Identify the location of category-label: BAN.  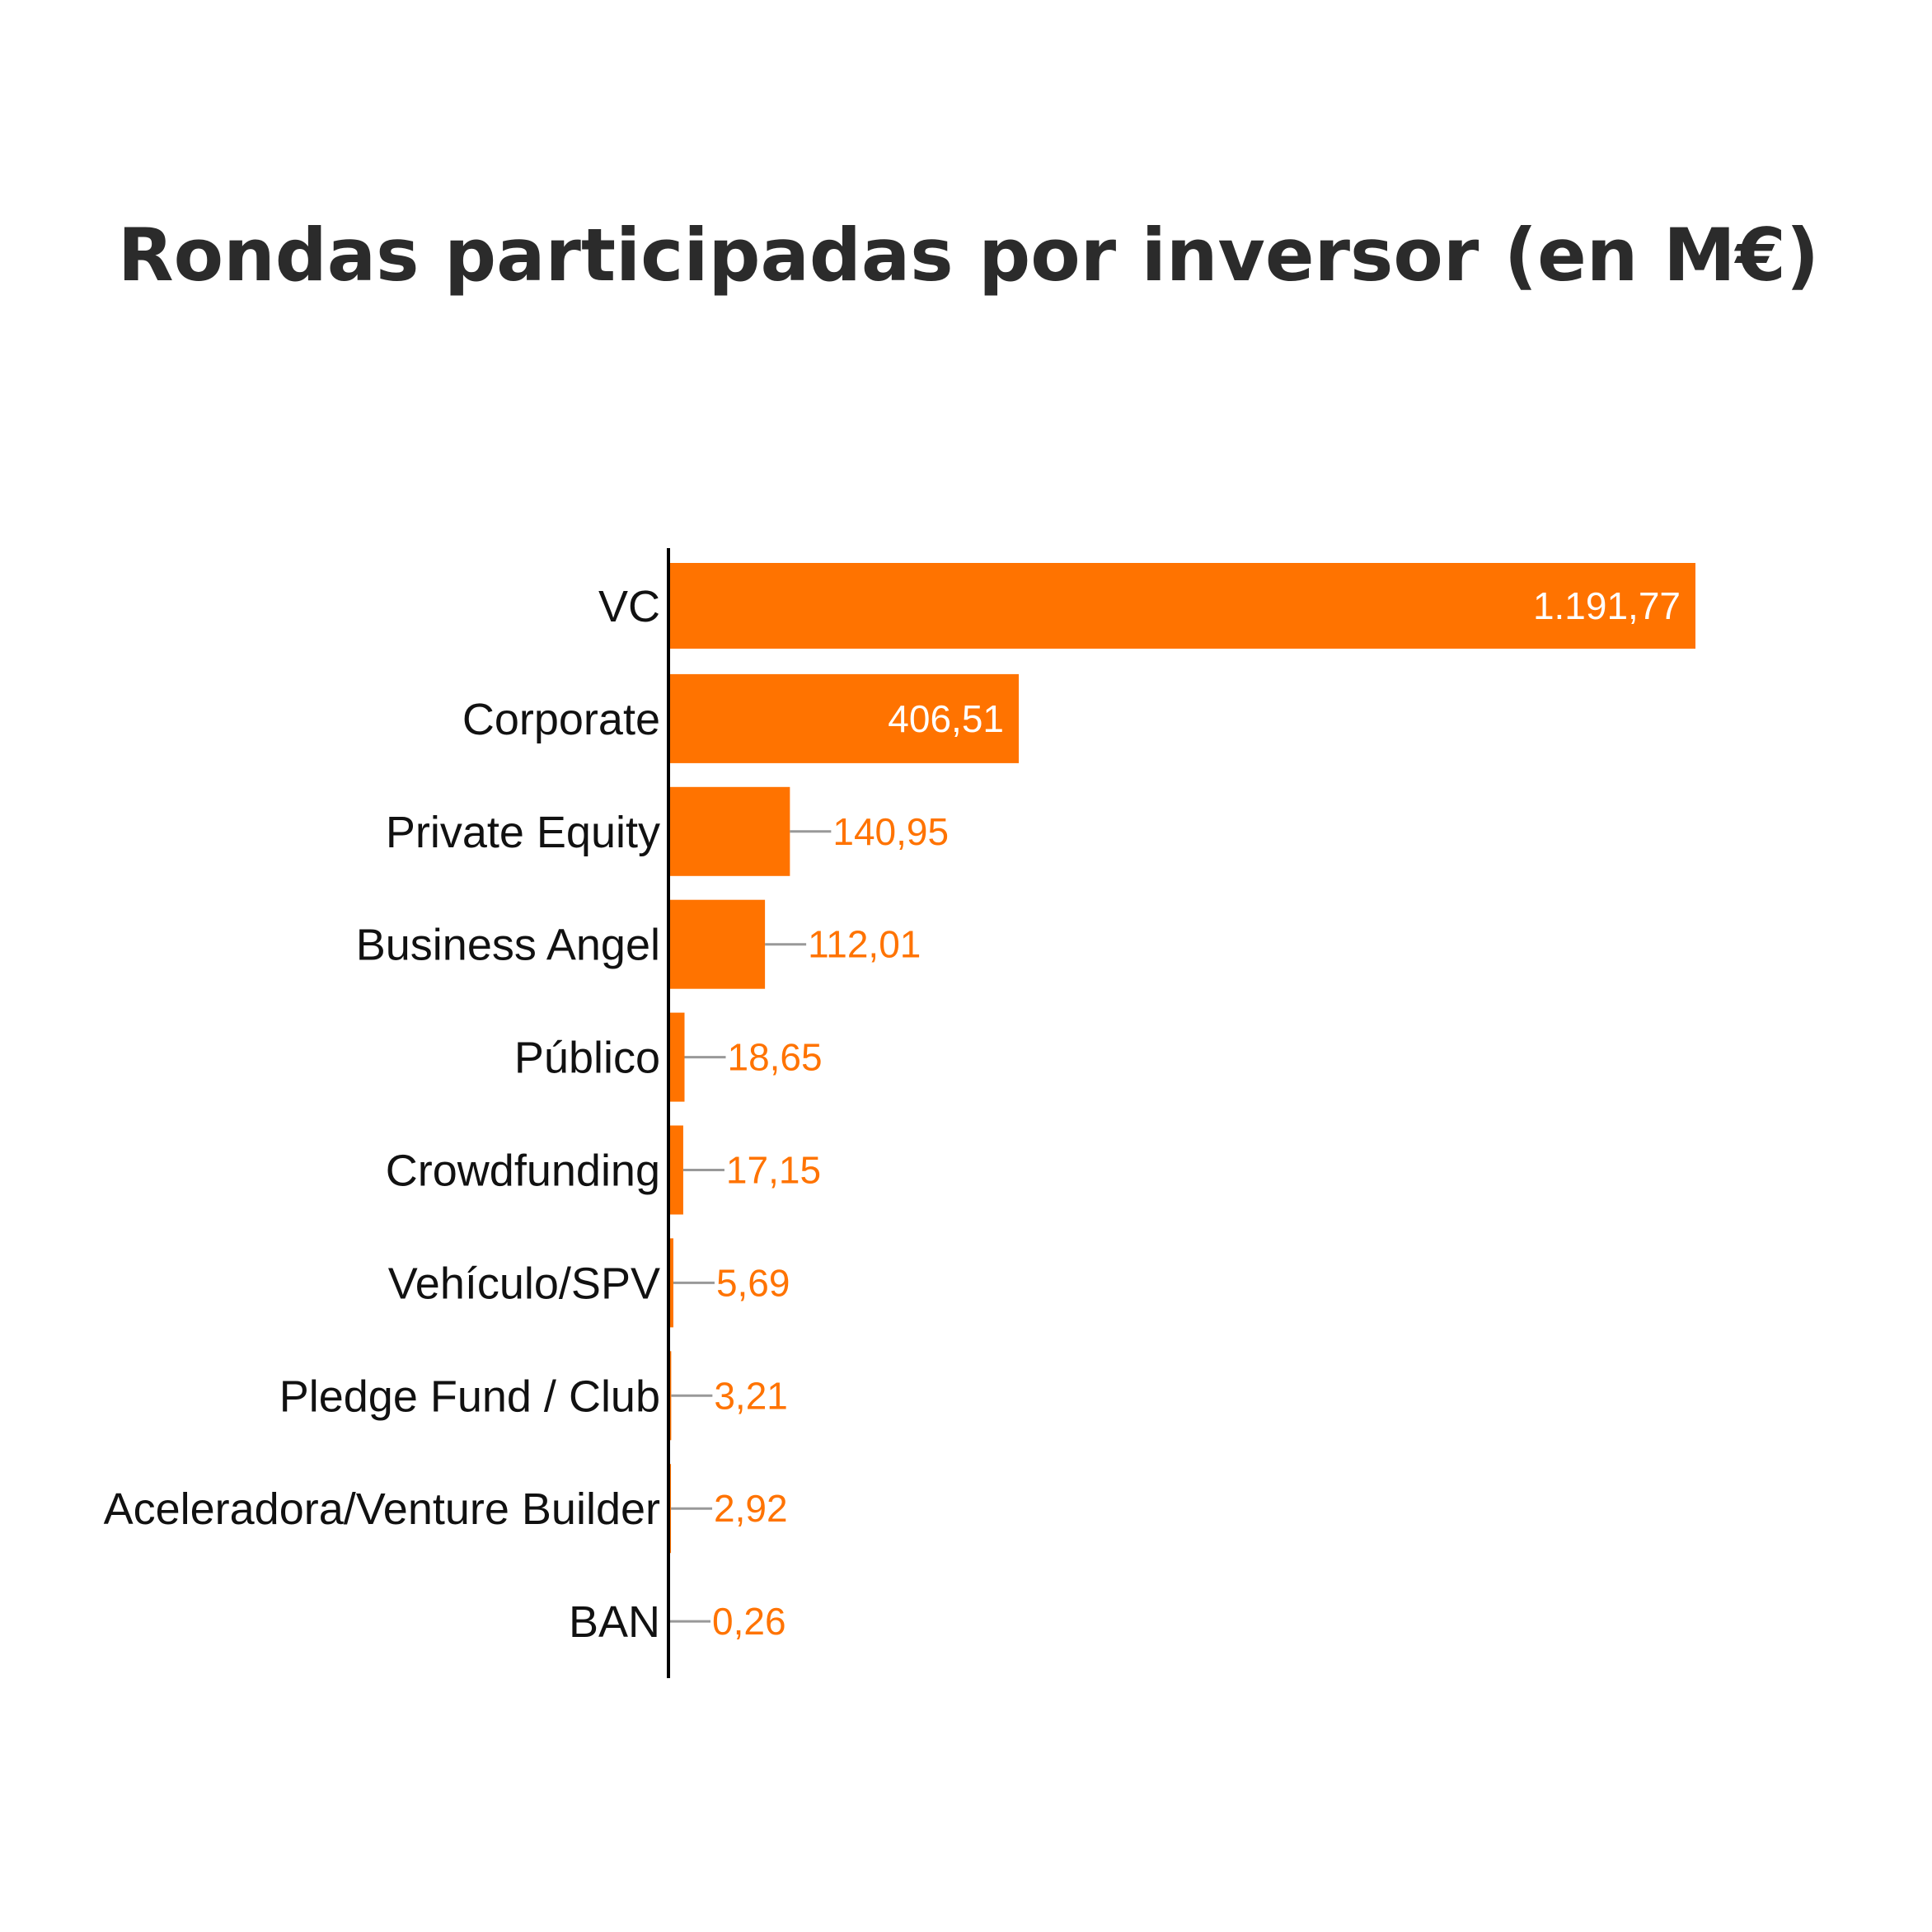
(614, 1622).